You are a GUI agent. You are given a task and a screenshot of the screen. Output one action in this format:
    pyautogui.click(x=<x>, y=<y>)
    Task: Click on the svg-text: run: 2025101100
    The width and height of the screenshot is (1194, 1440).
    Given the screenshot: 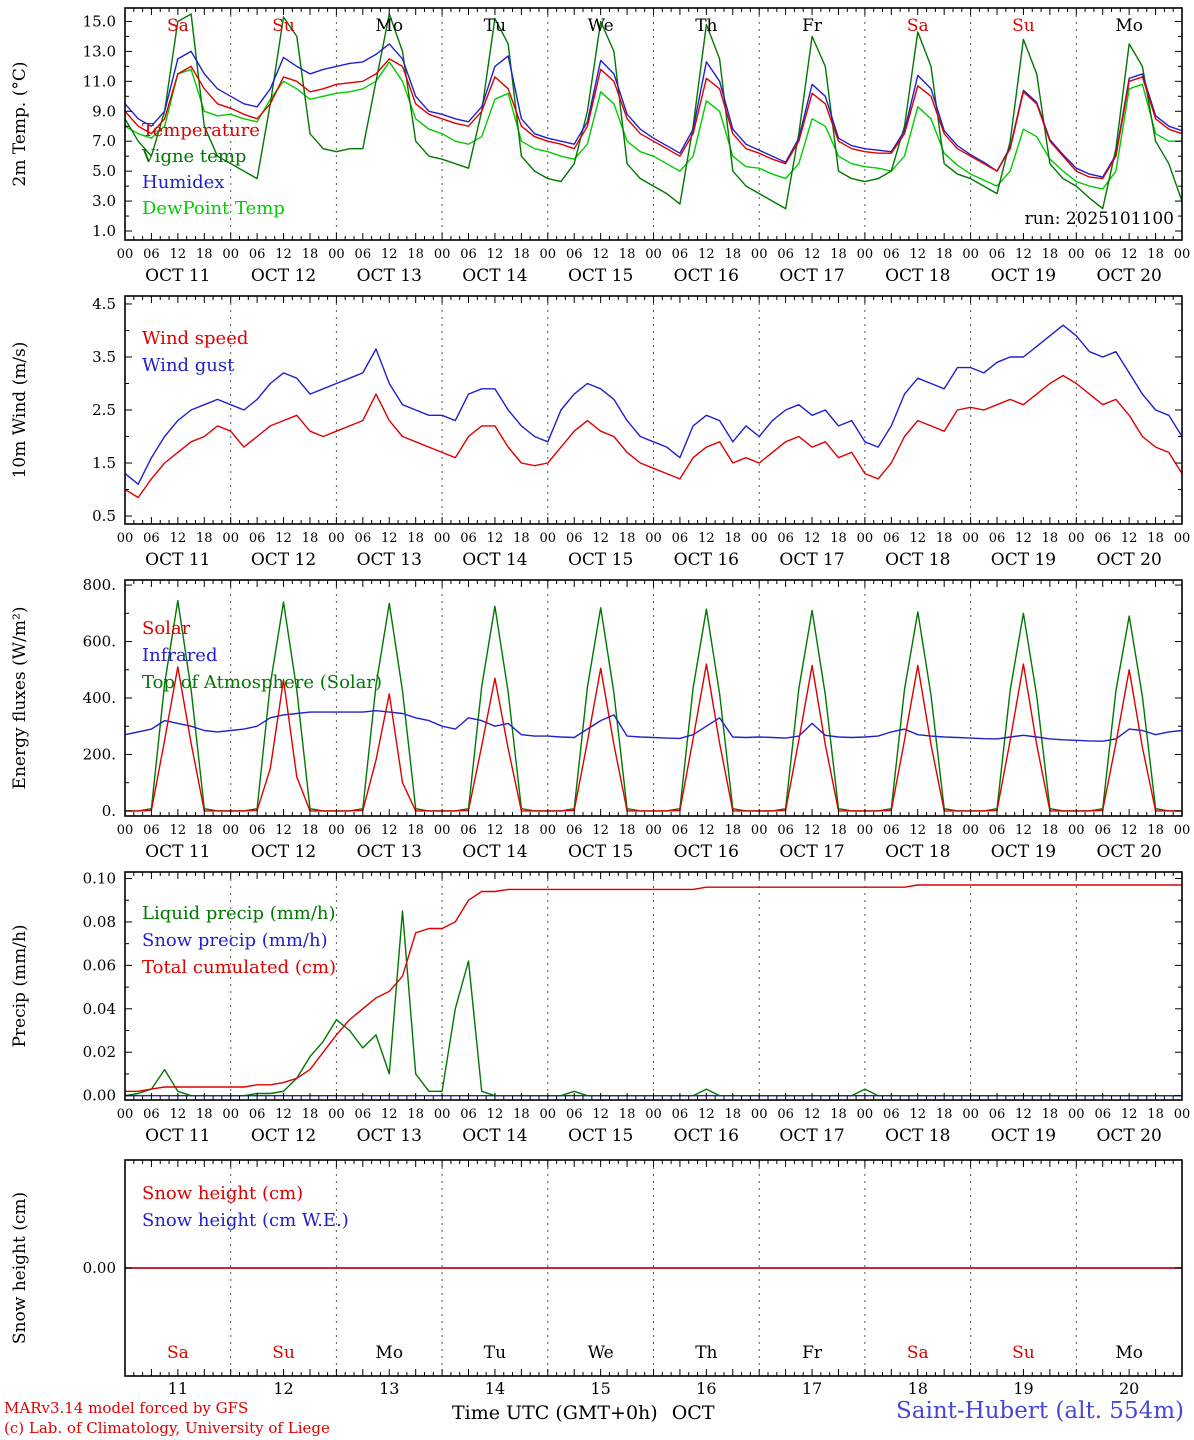 What is the action you would take?
    pyautogui.click(x=1099, y=219)
    